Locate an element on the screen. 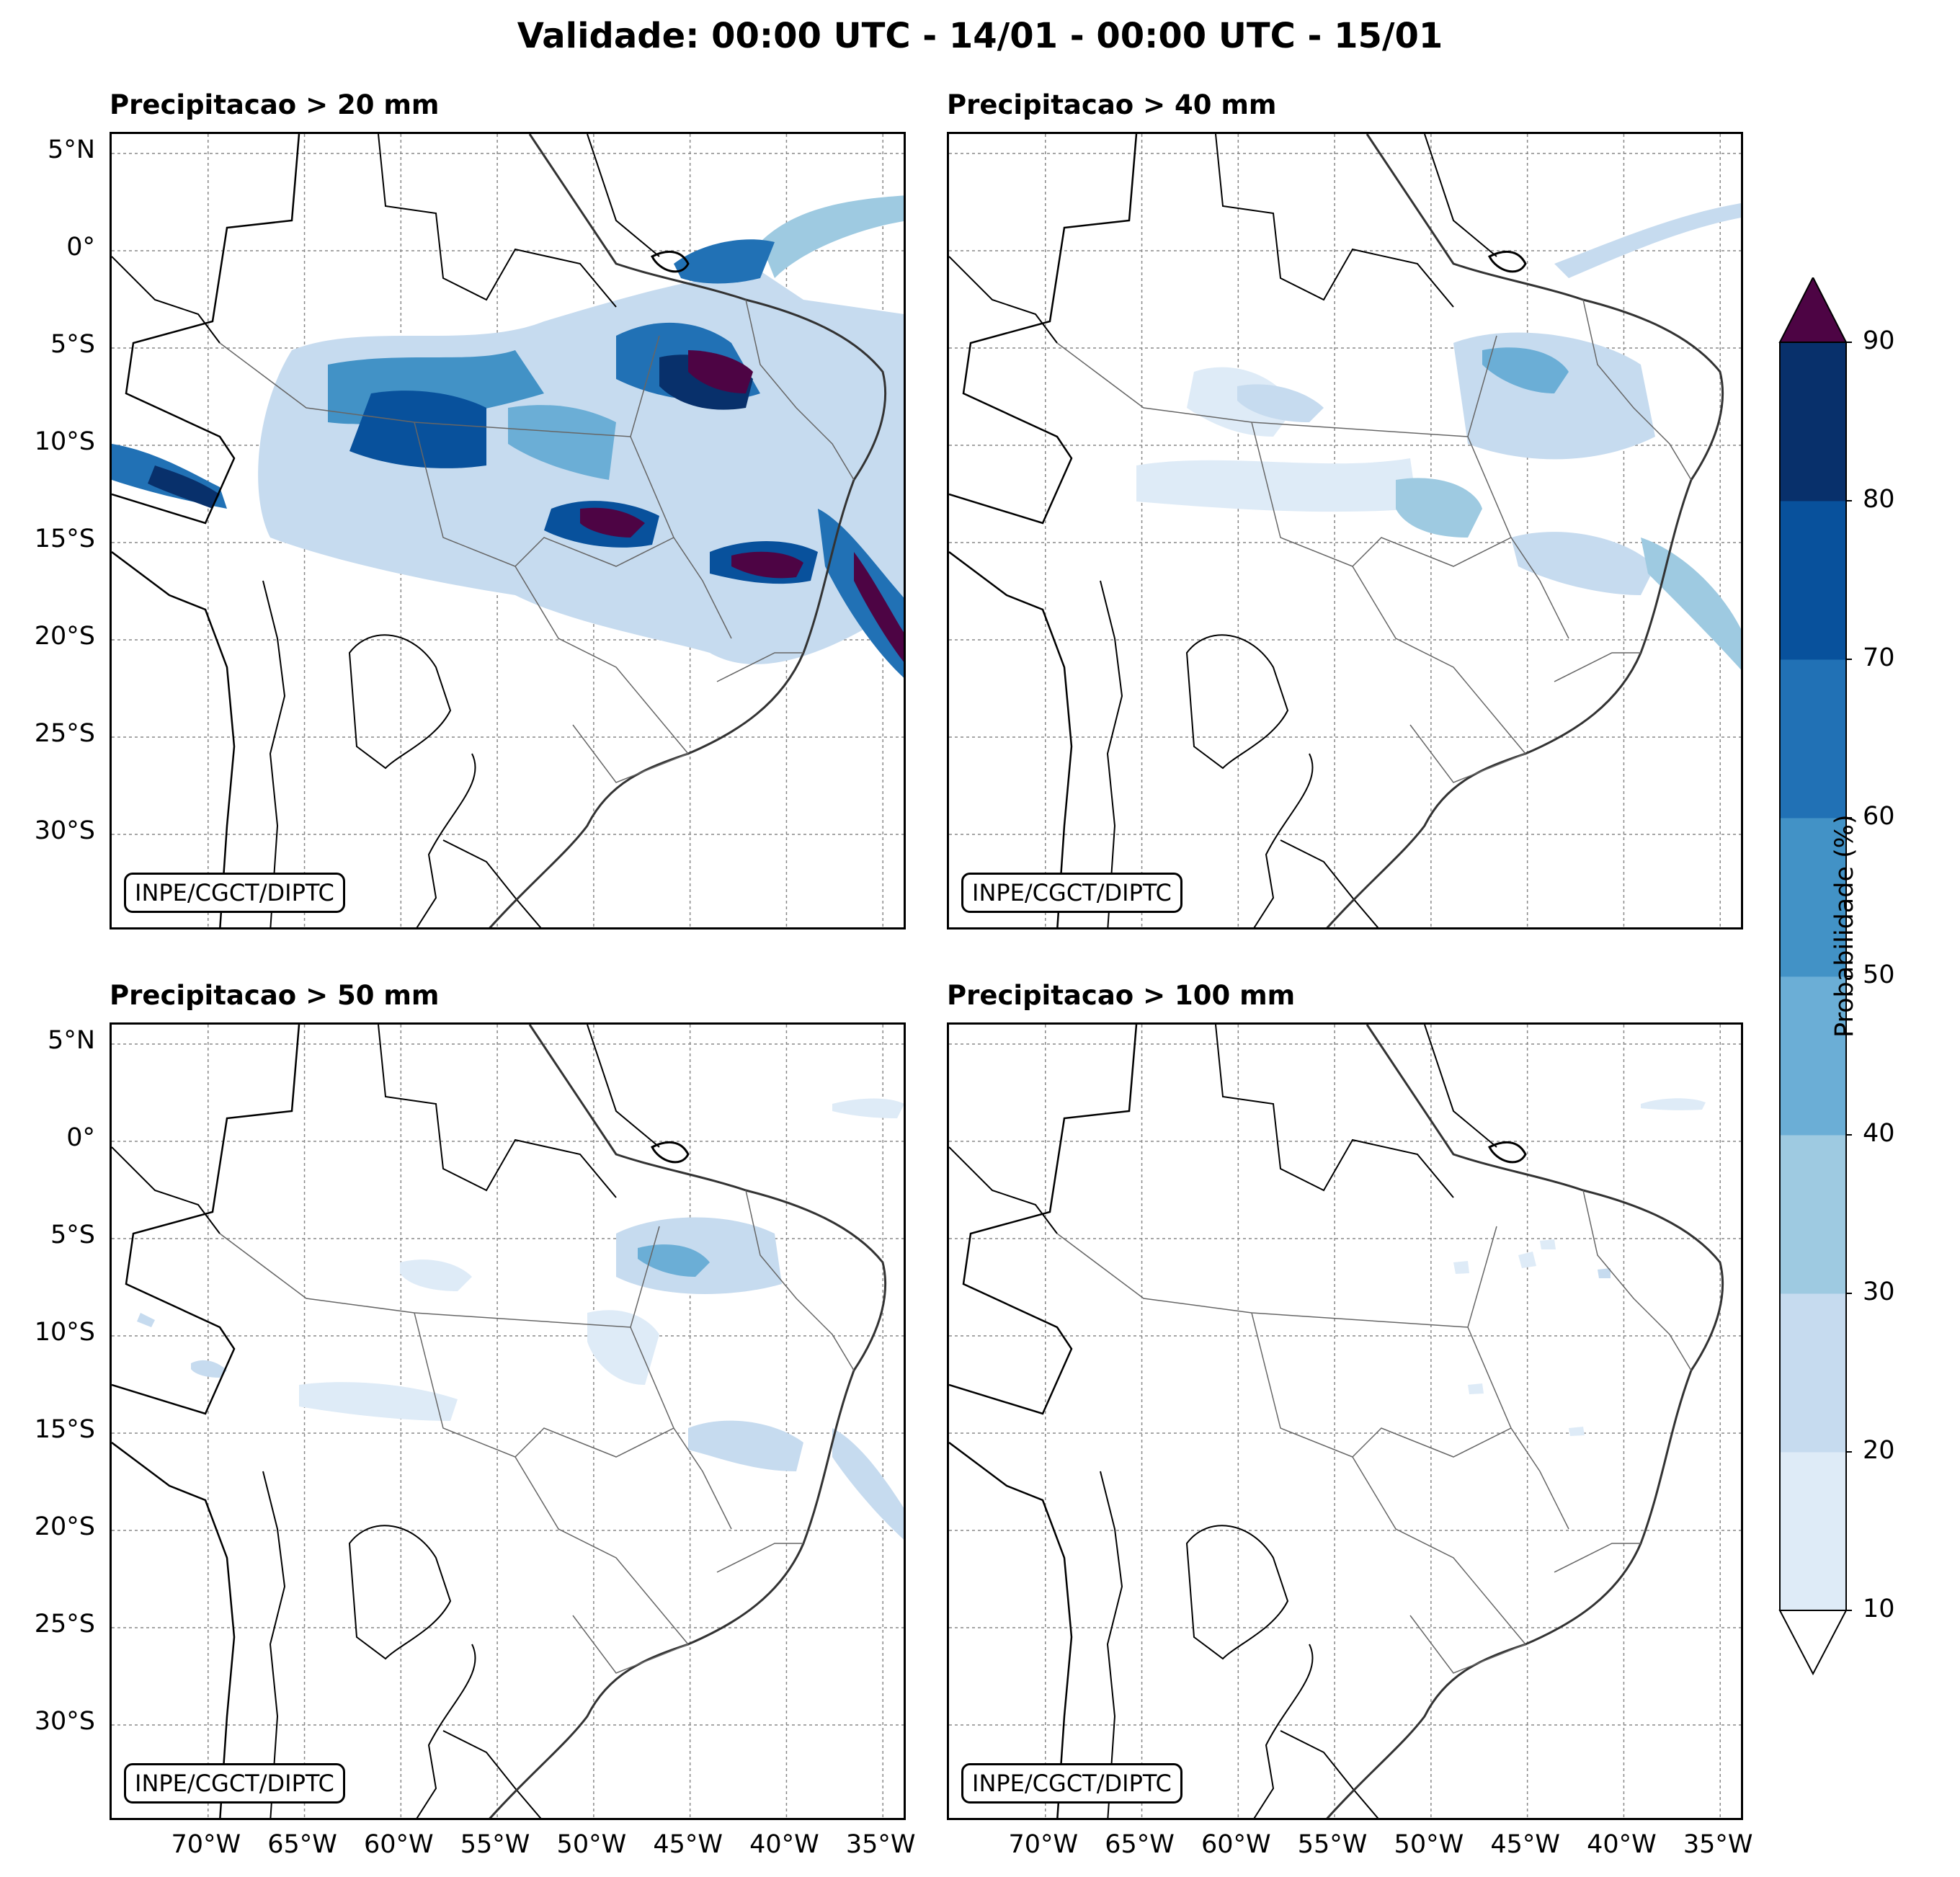  colorbar-tick-label: 10 is located at coordinates (1879, 1609).